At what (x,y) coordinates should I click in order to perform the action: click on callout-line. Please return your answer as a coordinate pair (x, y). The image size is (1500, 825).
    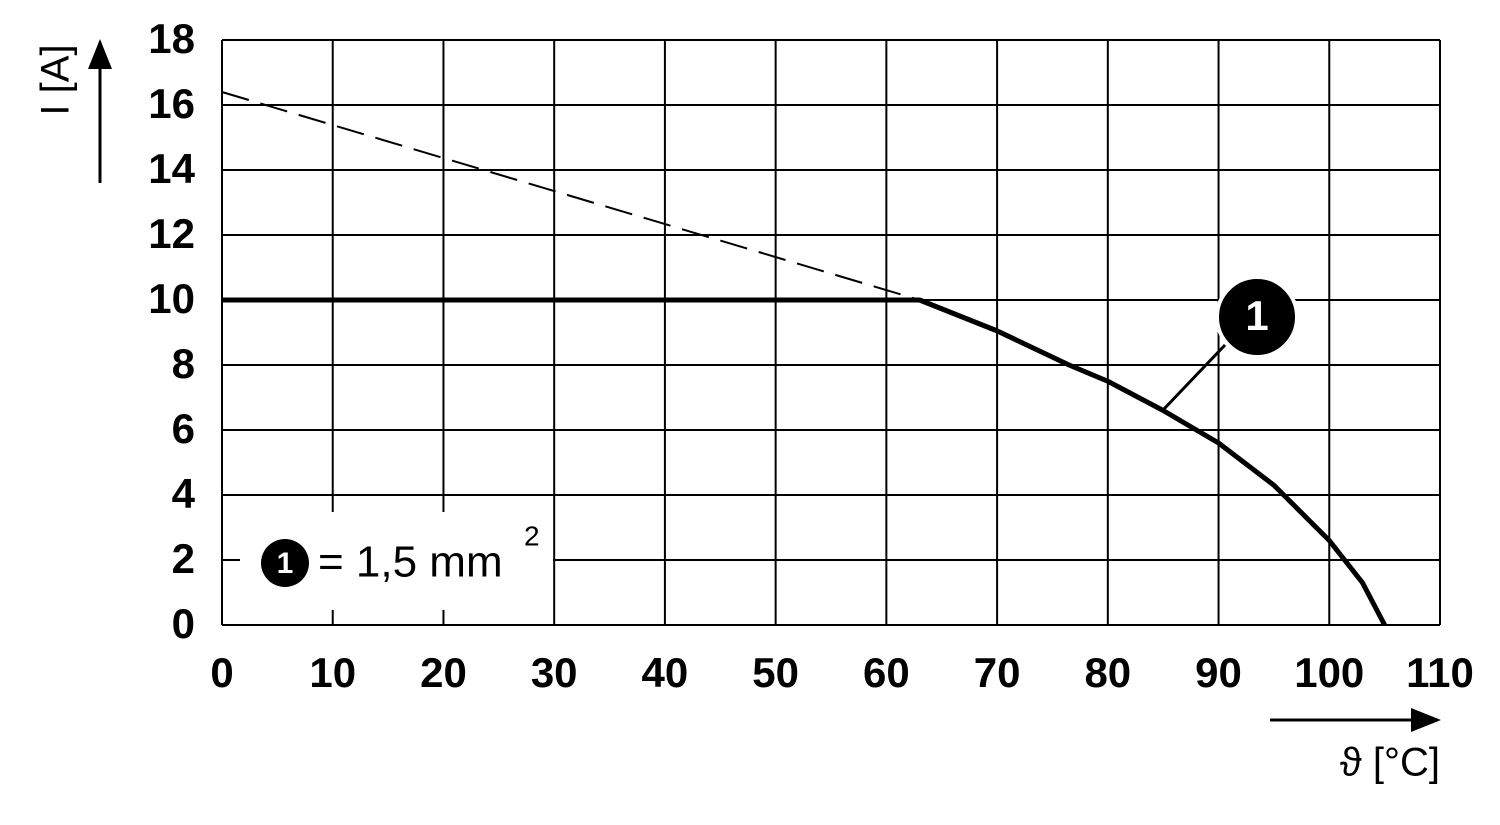
    Looking at the image, I should click on (1194, 377).